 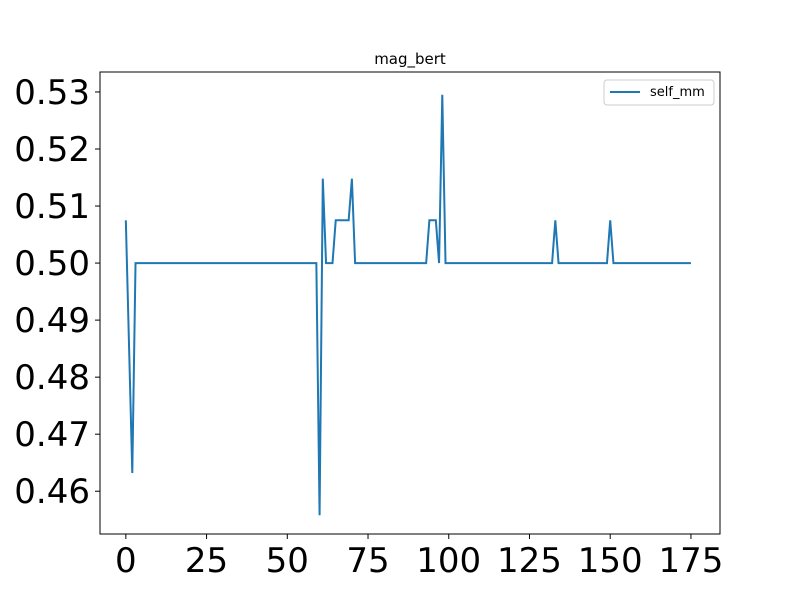 I want to click on y-tick-label: 0.49, so click(x=52, y=321).